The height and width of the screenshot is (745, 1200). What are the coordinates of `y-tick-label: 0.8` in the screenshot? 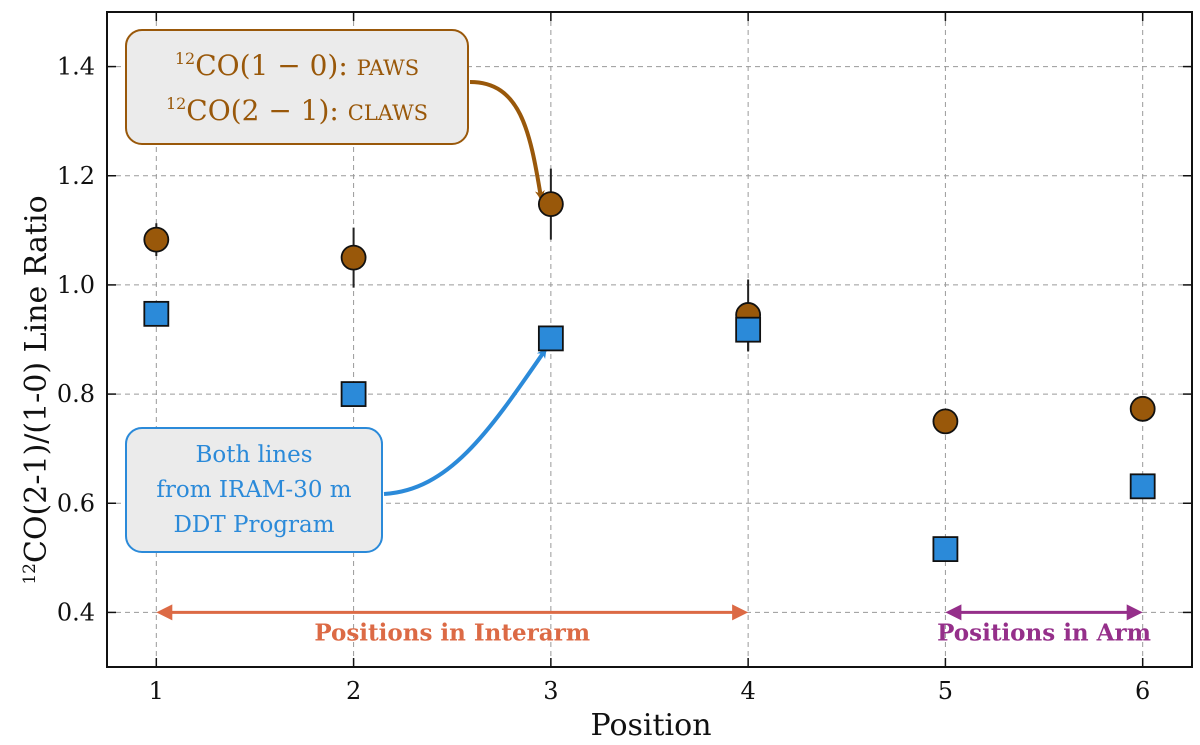 It's located at (76, 394).